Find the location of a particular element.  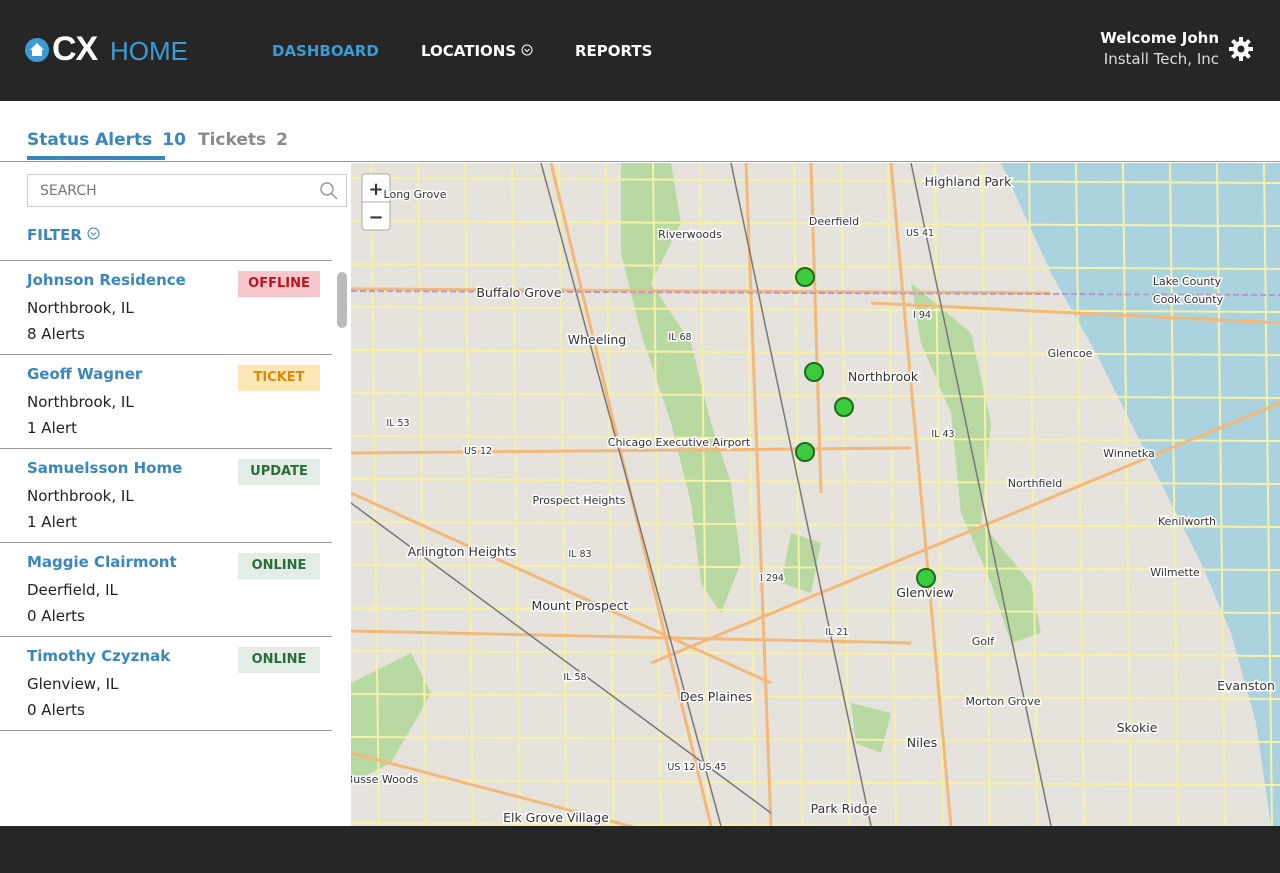

map-label: Busse Woods is located at coordinates (385, 779).